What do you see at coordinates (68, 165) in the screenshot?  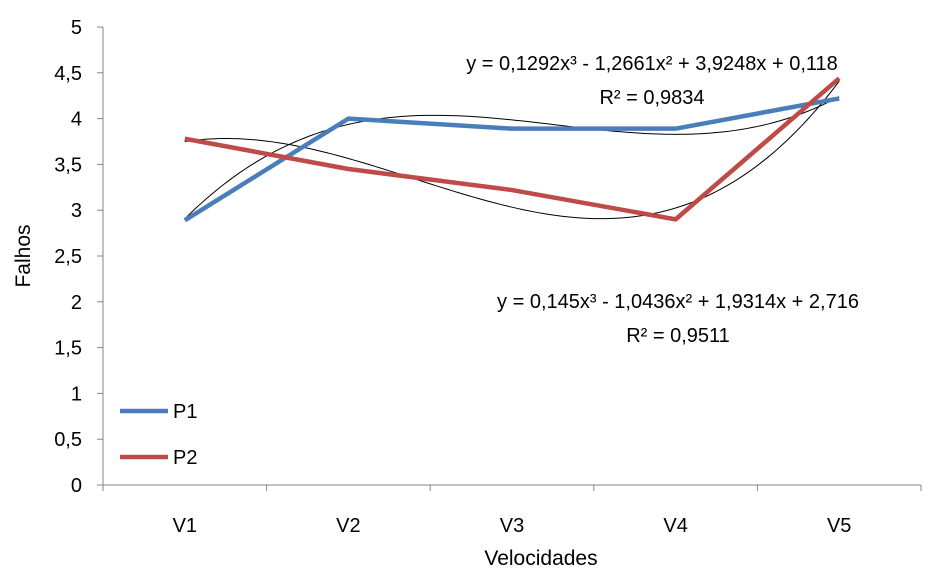 I see `y-tick-label: 3,5` at bounding box center [68, 165].